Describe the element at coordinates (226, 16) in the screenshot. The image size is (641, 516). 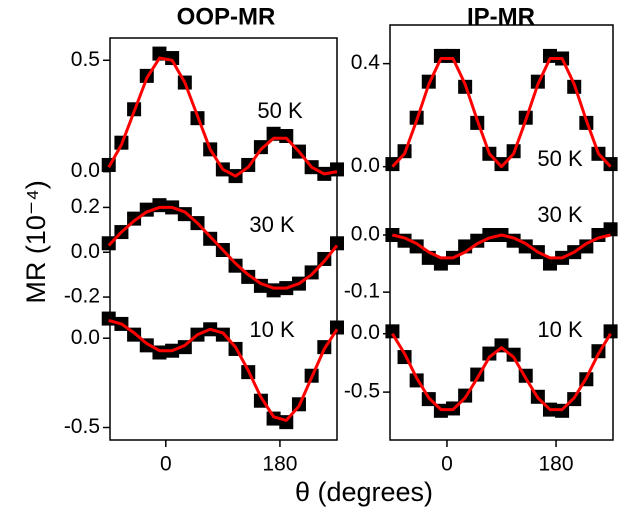
I see `panel-title: OOP-MR` at that location.